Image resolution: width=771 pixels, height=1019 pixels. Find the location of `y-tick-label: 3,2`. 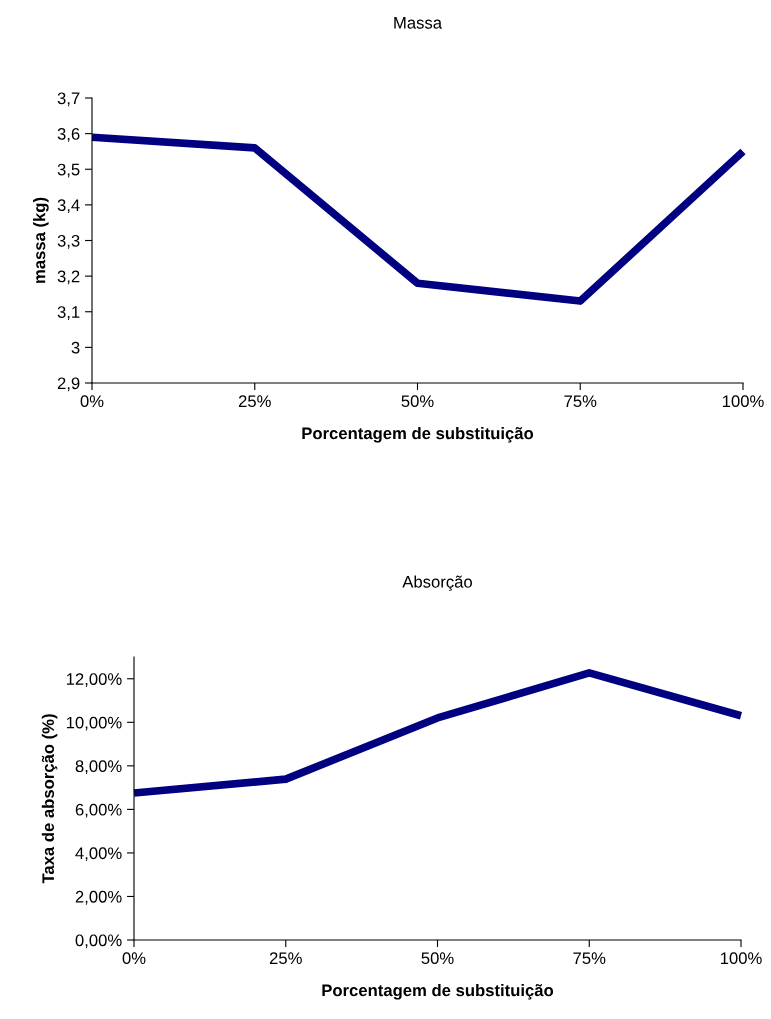

y-tick-label: 3,2 is located at coordinates (68, 277).